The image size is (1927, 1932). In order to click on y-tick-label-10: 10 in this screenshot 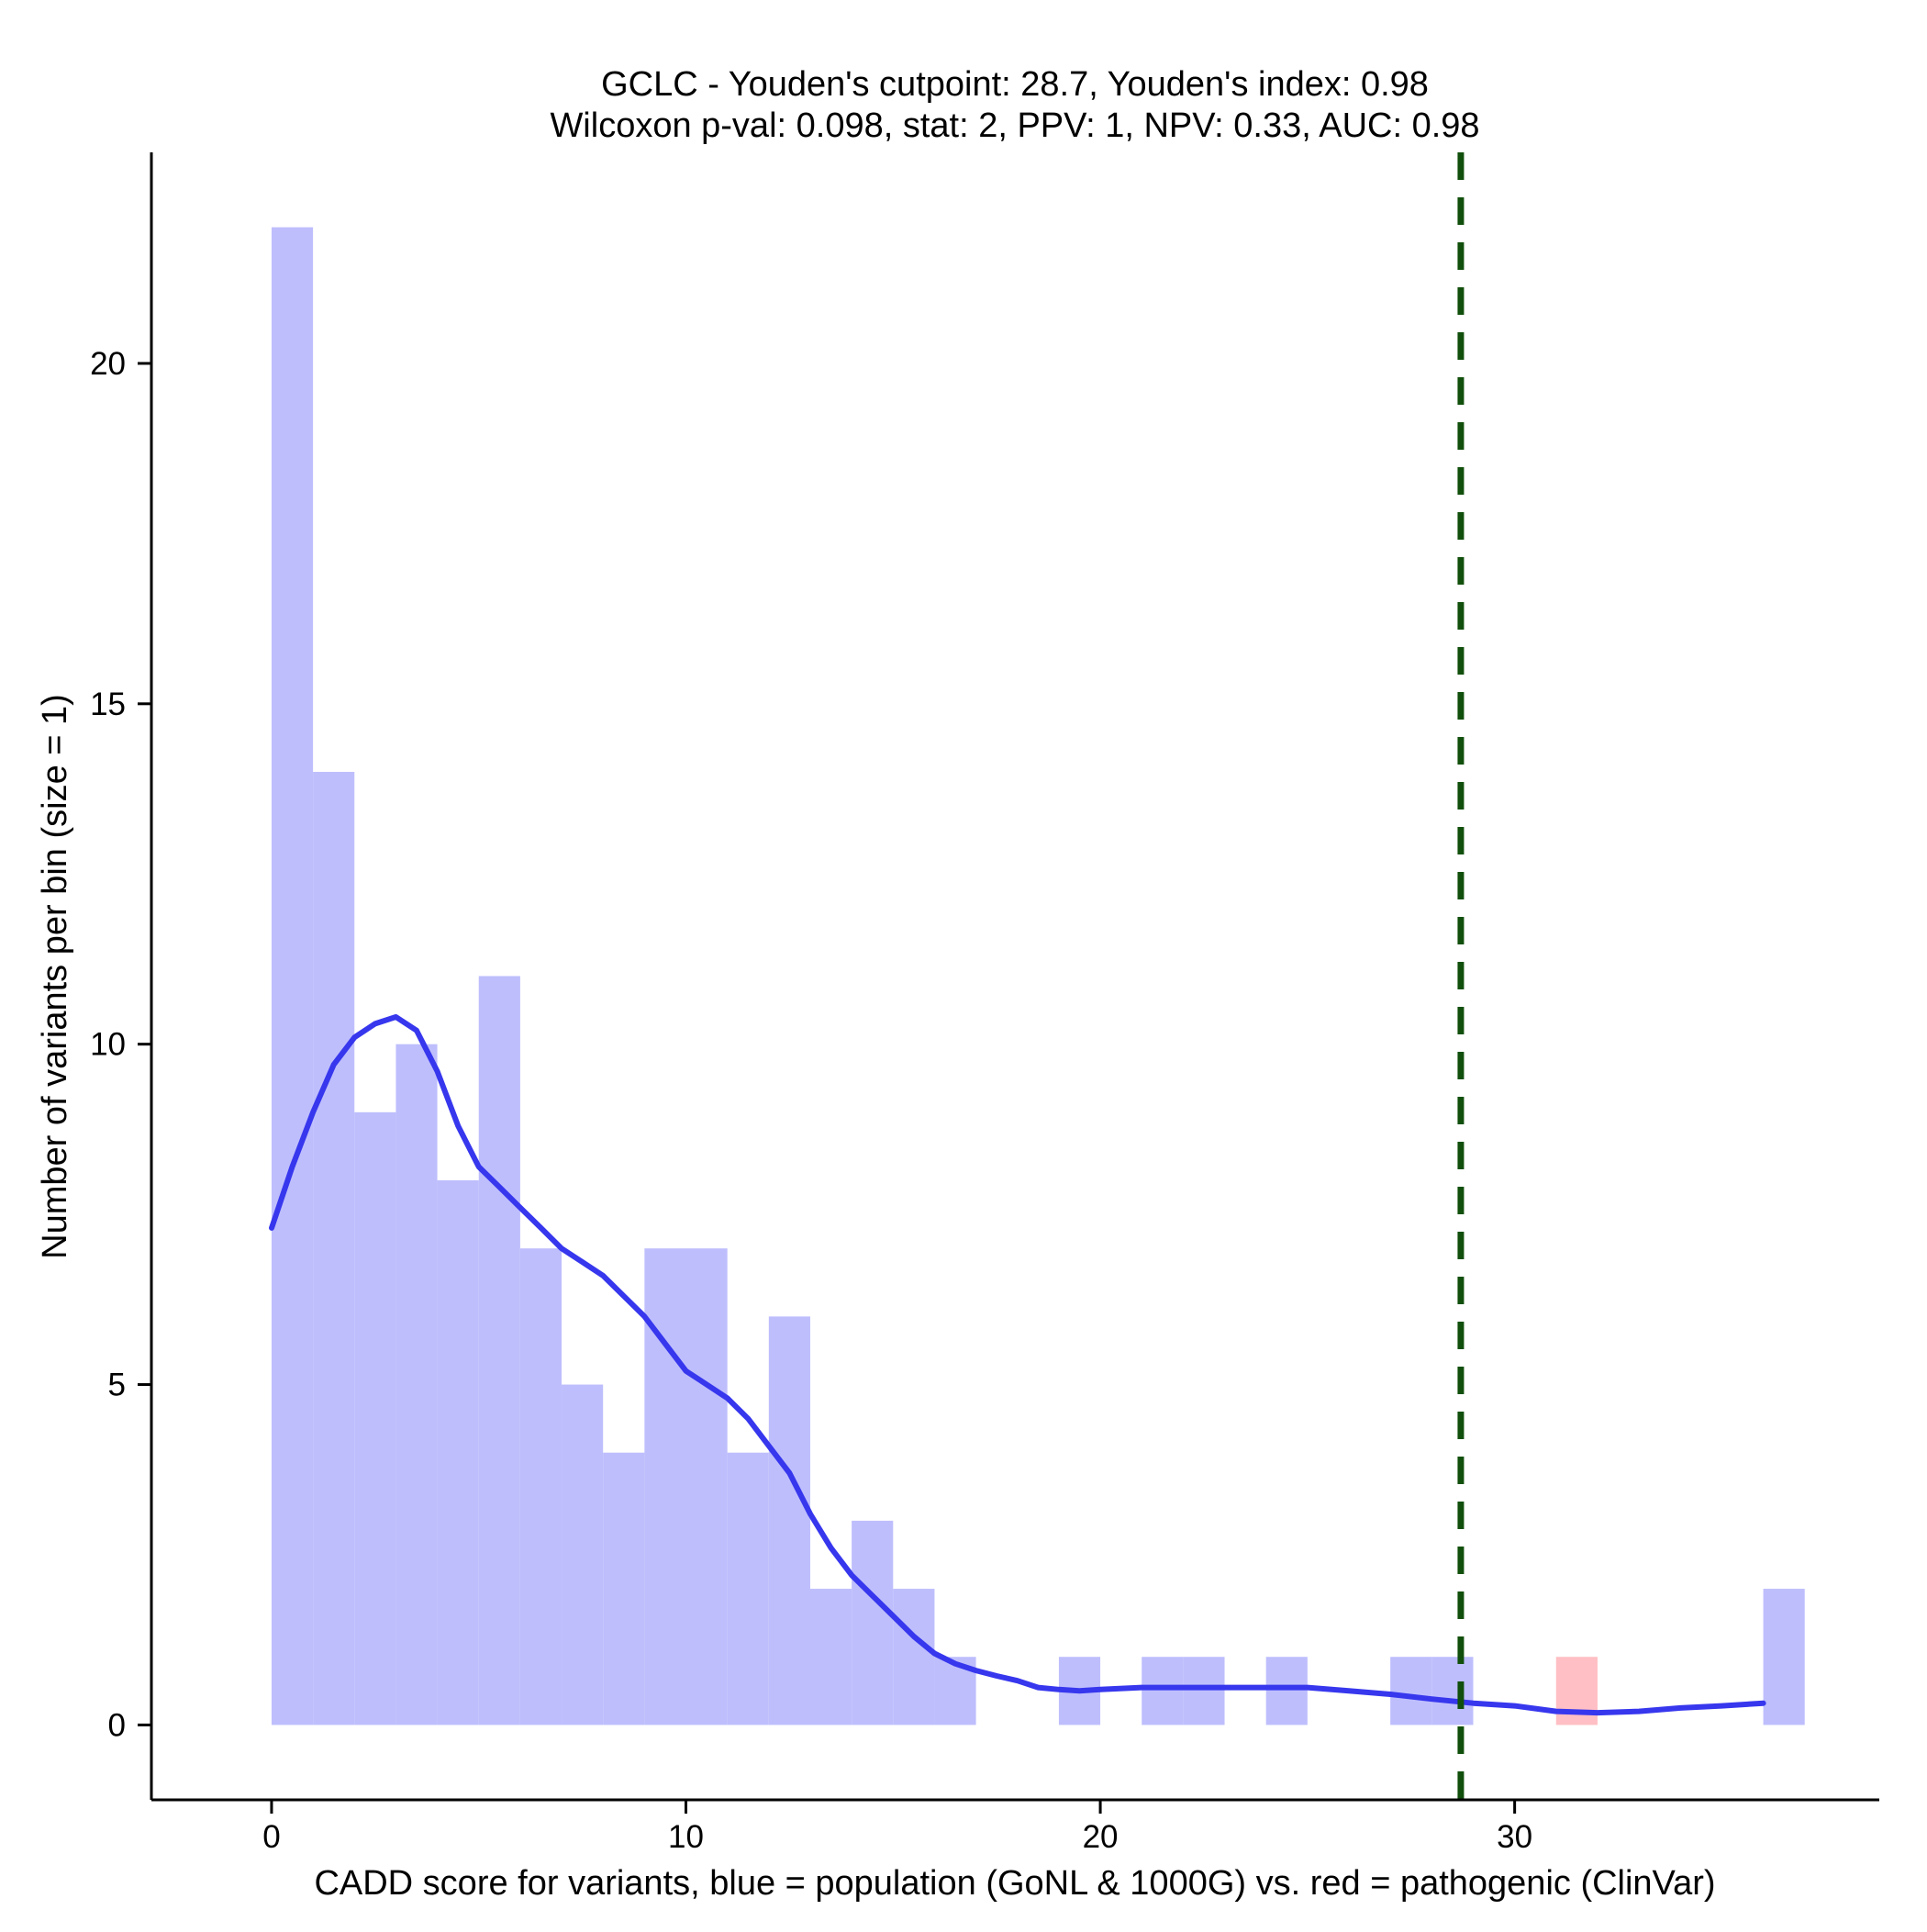, I will do `click(108, 1045)`.